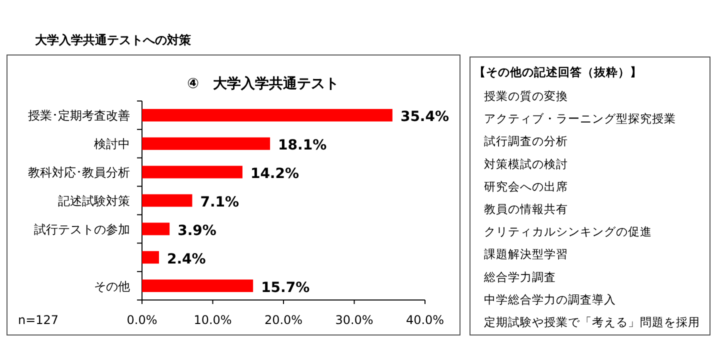  What do you see at coordinates (283, 320) in the screenshot?
I see `x-tick-label: 20.0%` at bounding box center [283, 320].